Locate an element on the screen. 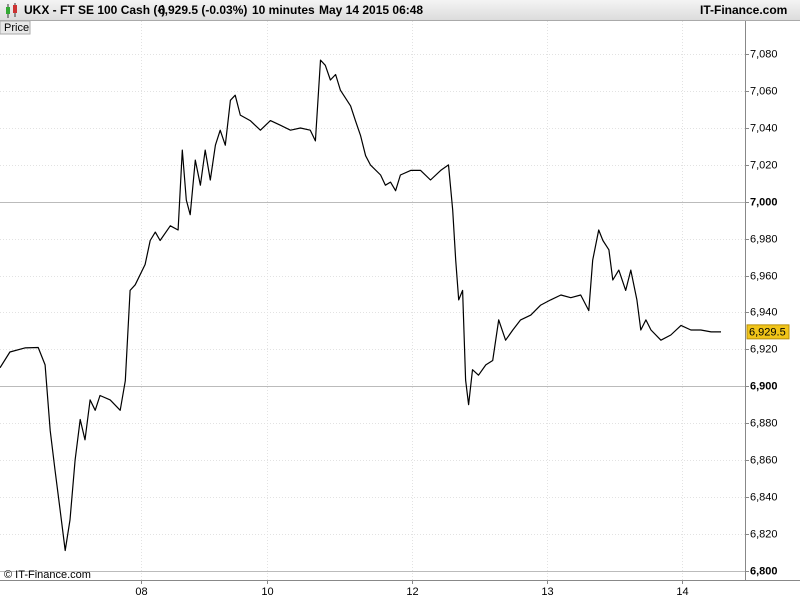 Image resolution: width=800 pixels, height=600 pixels. watermark: © IT-Finance.com is located at coordinates (47, 575).